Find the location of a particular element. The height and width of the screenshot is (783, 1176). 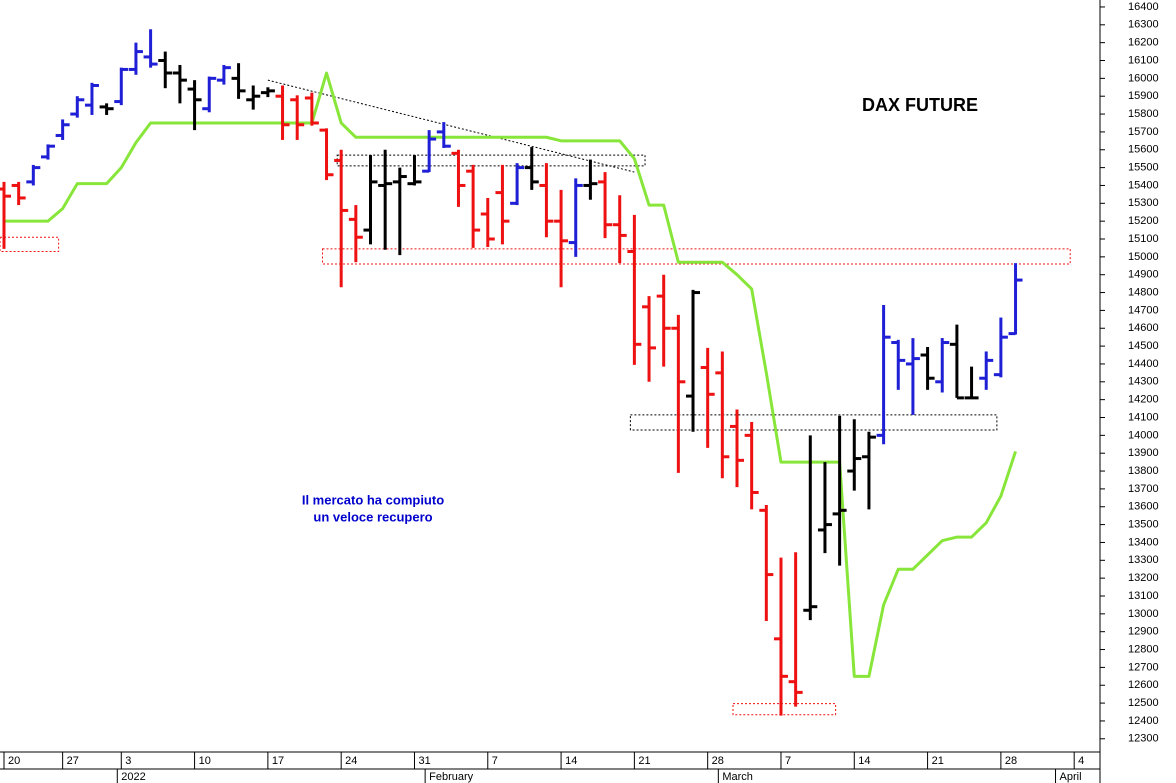

y-tick-label: 13800 is located at coordinates (1143, 471).